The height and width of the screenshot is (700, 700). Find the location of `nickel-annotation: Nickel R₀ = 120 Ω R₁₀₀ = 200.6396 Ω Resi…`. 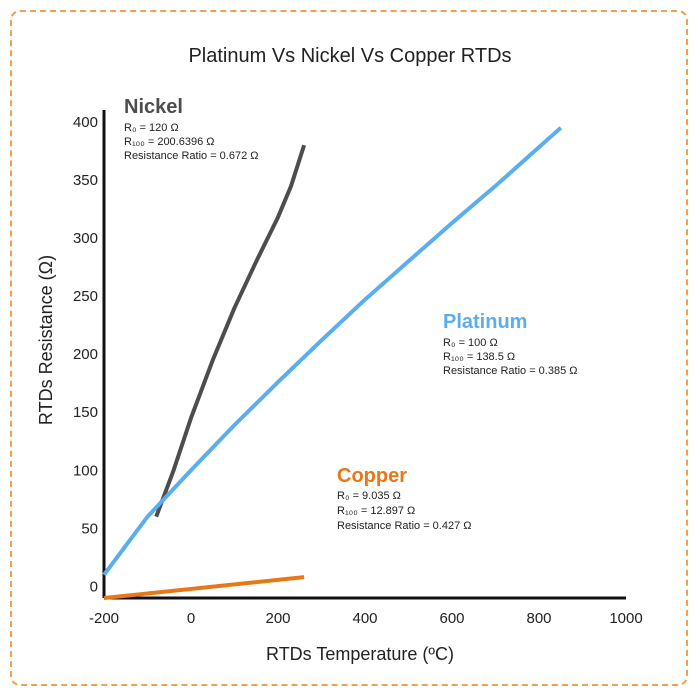

nickel-annotation: Nickel R₀ = 120 Ω R₁₀₀ = 200.6396 Ω Resi… is located at coordinates (191, 129).